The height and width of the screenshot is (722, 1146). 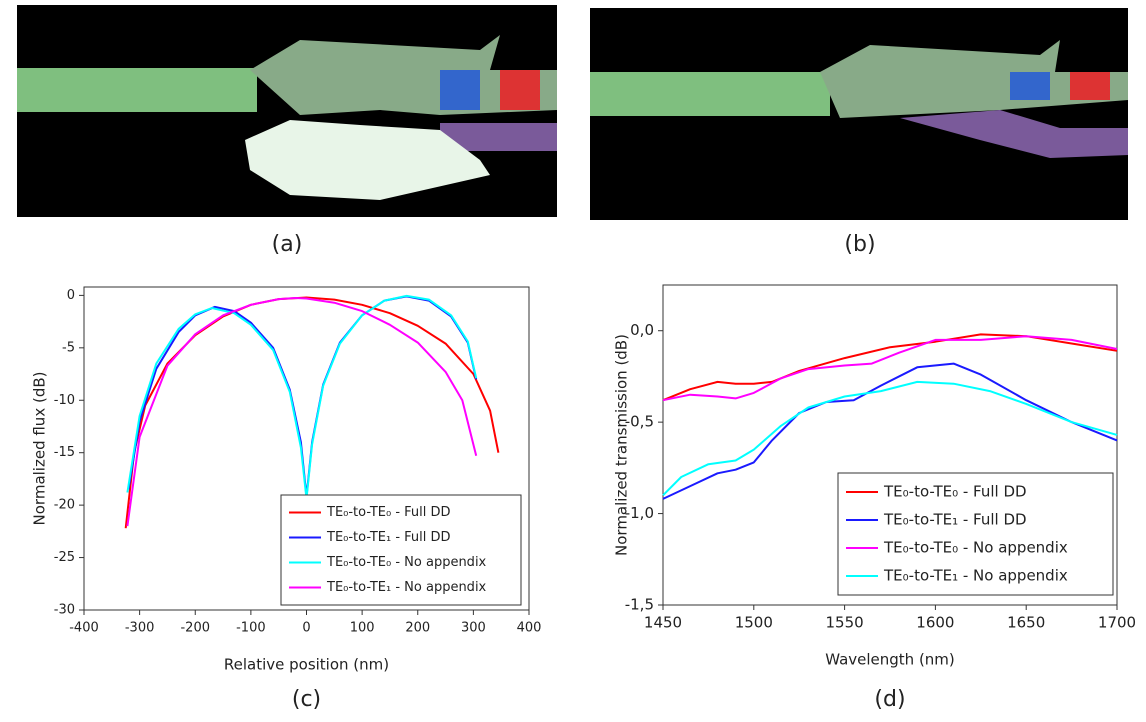 What do you see at coordinates (975, 534) in the screenshot?
I see `legend-box` at bounding box center [975, 534].